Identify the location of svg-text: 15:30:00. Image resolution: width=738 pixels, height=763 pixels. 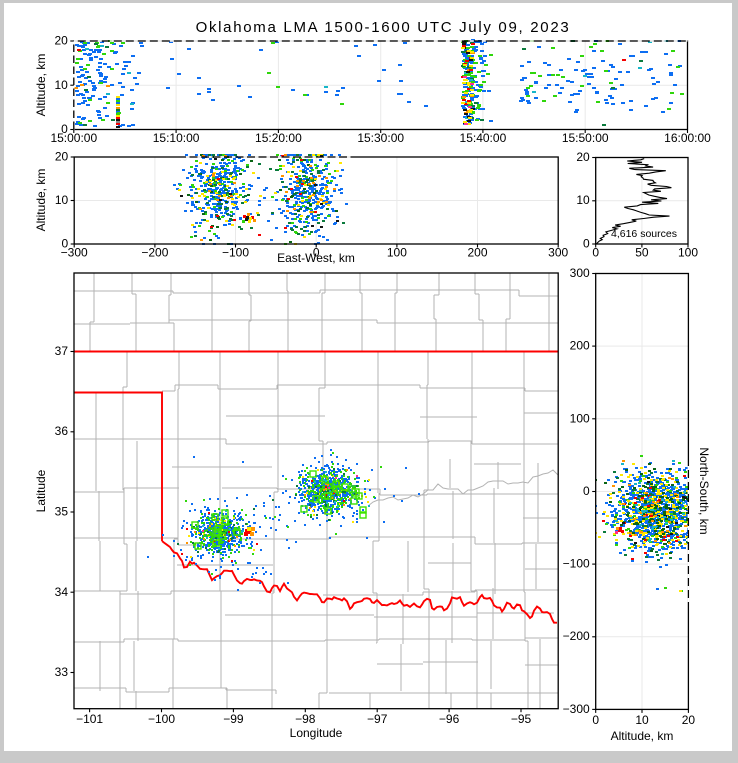
(380, 138).